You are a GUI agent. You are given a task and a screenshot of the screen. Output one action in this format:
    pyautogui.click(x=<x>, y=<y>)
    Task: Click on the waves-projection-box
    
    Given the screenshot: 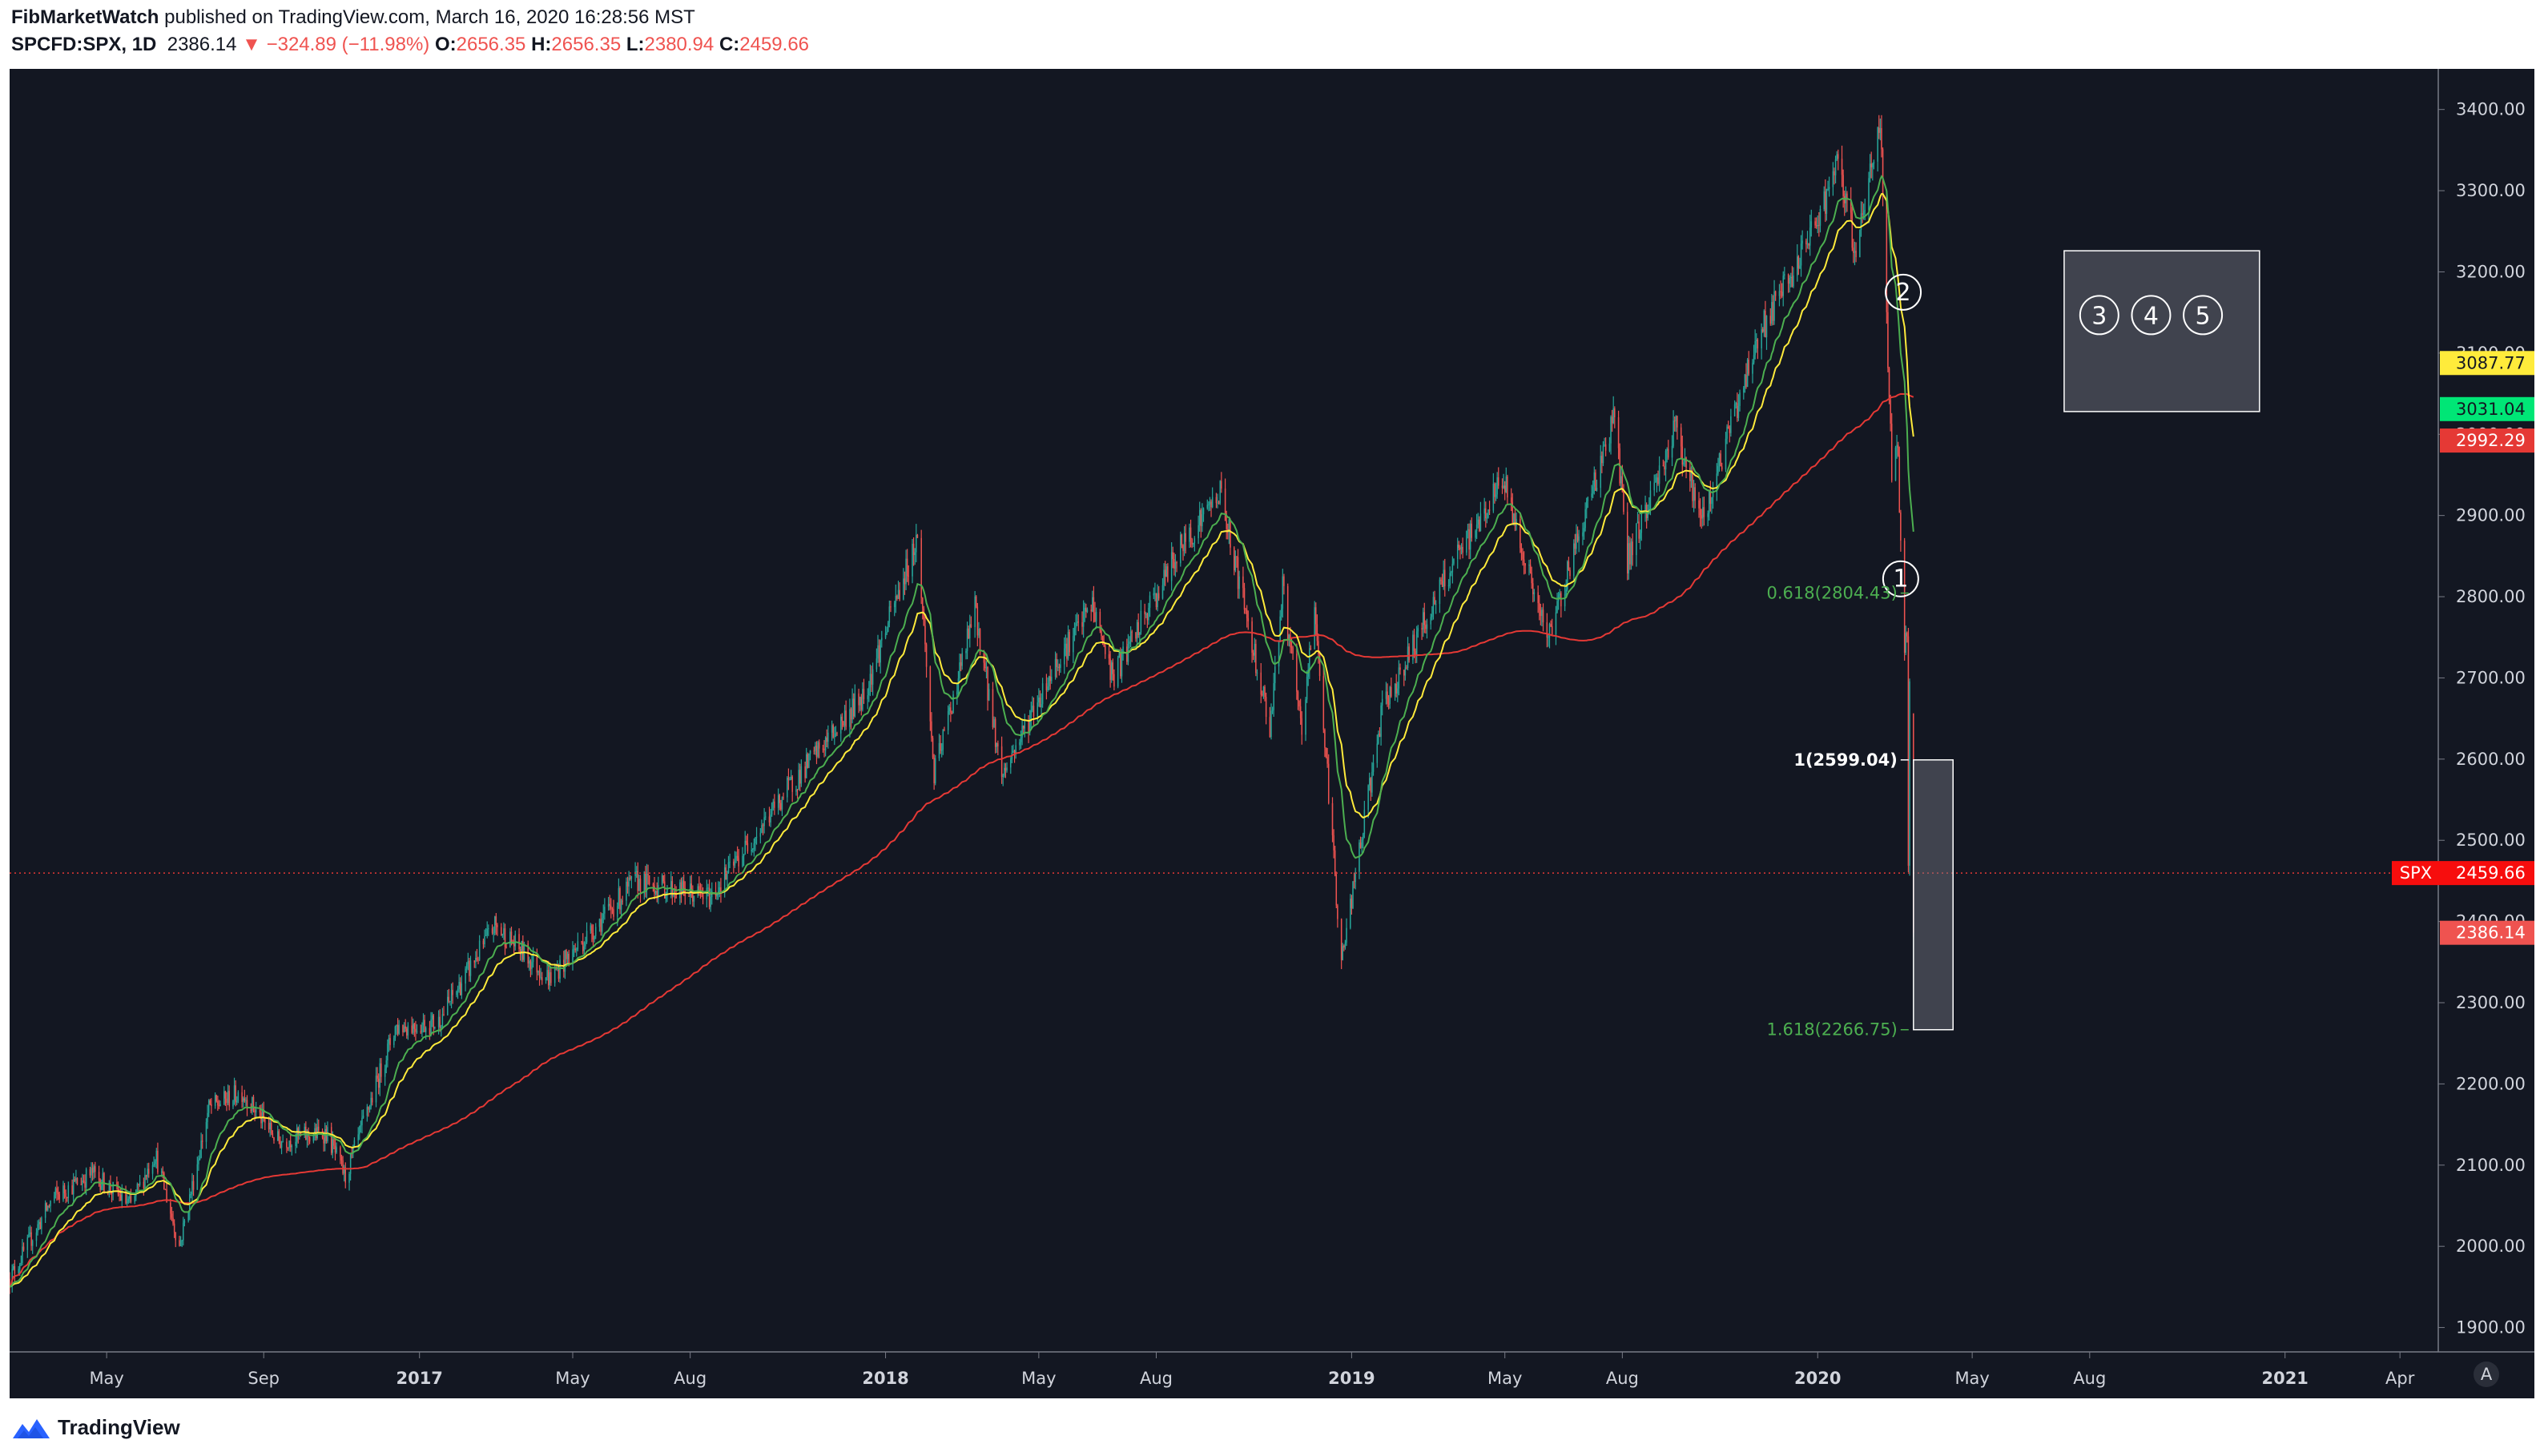 What is the action you would take?
    pyautogui.click(x=2161, y=331)
    